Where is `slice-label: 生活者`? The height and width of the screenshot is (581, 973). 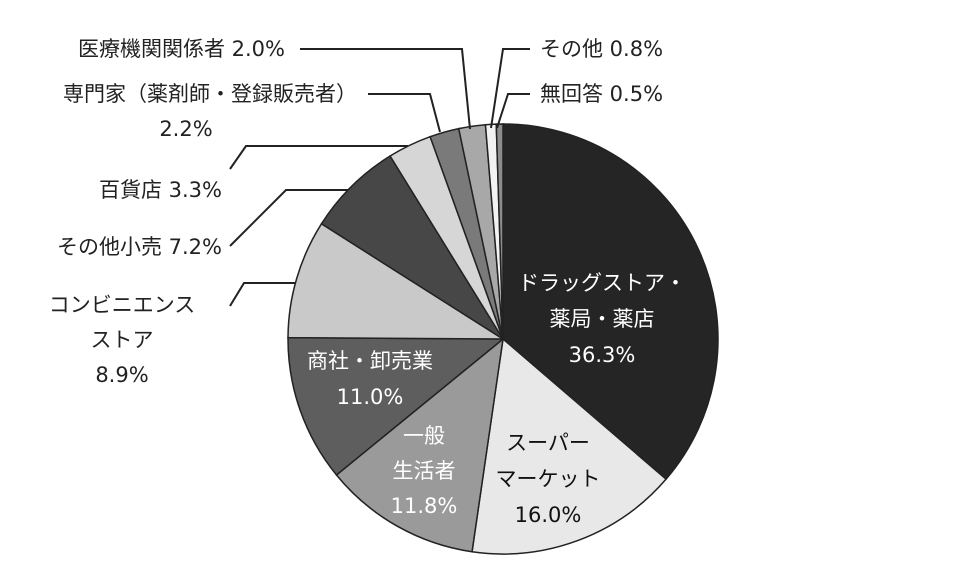 slice-label: 生活者 is located at coordinates (424, 471).